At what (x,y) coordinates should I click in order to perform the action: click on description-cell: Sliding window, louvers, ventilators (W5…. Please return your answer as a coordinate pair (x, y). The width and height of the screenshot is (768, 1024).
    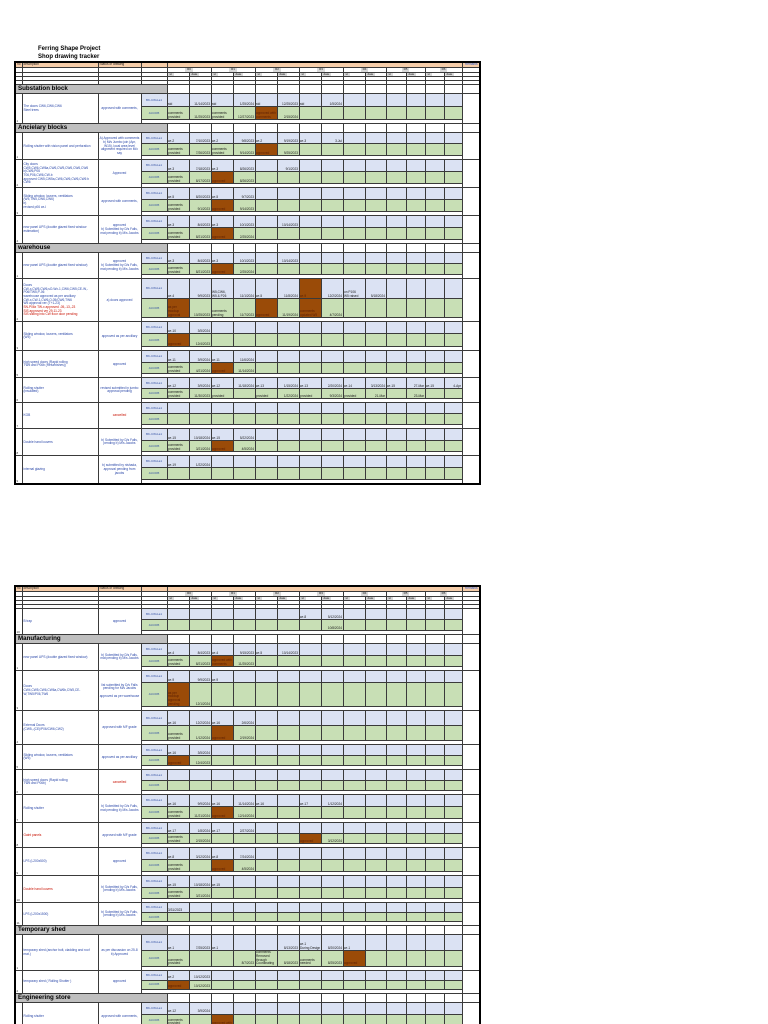
    Looking at the image, I should click on (60, 757).